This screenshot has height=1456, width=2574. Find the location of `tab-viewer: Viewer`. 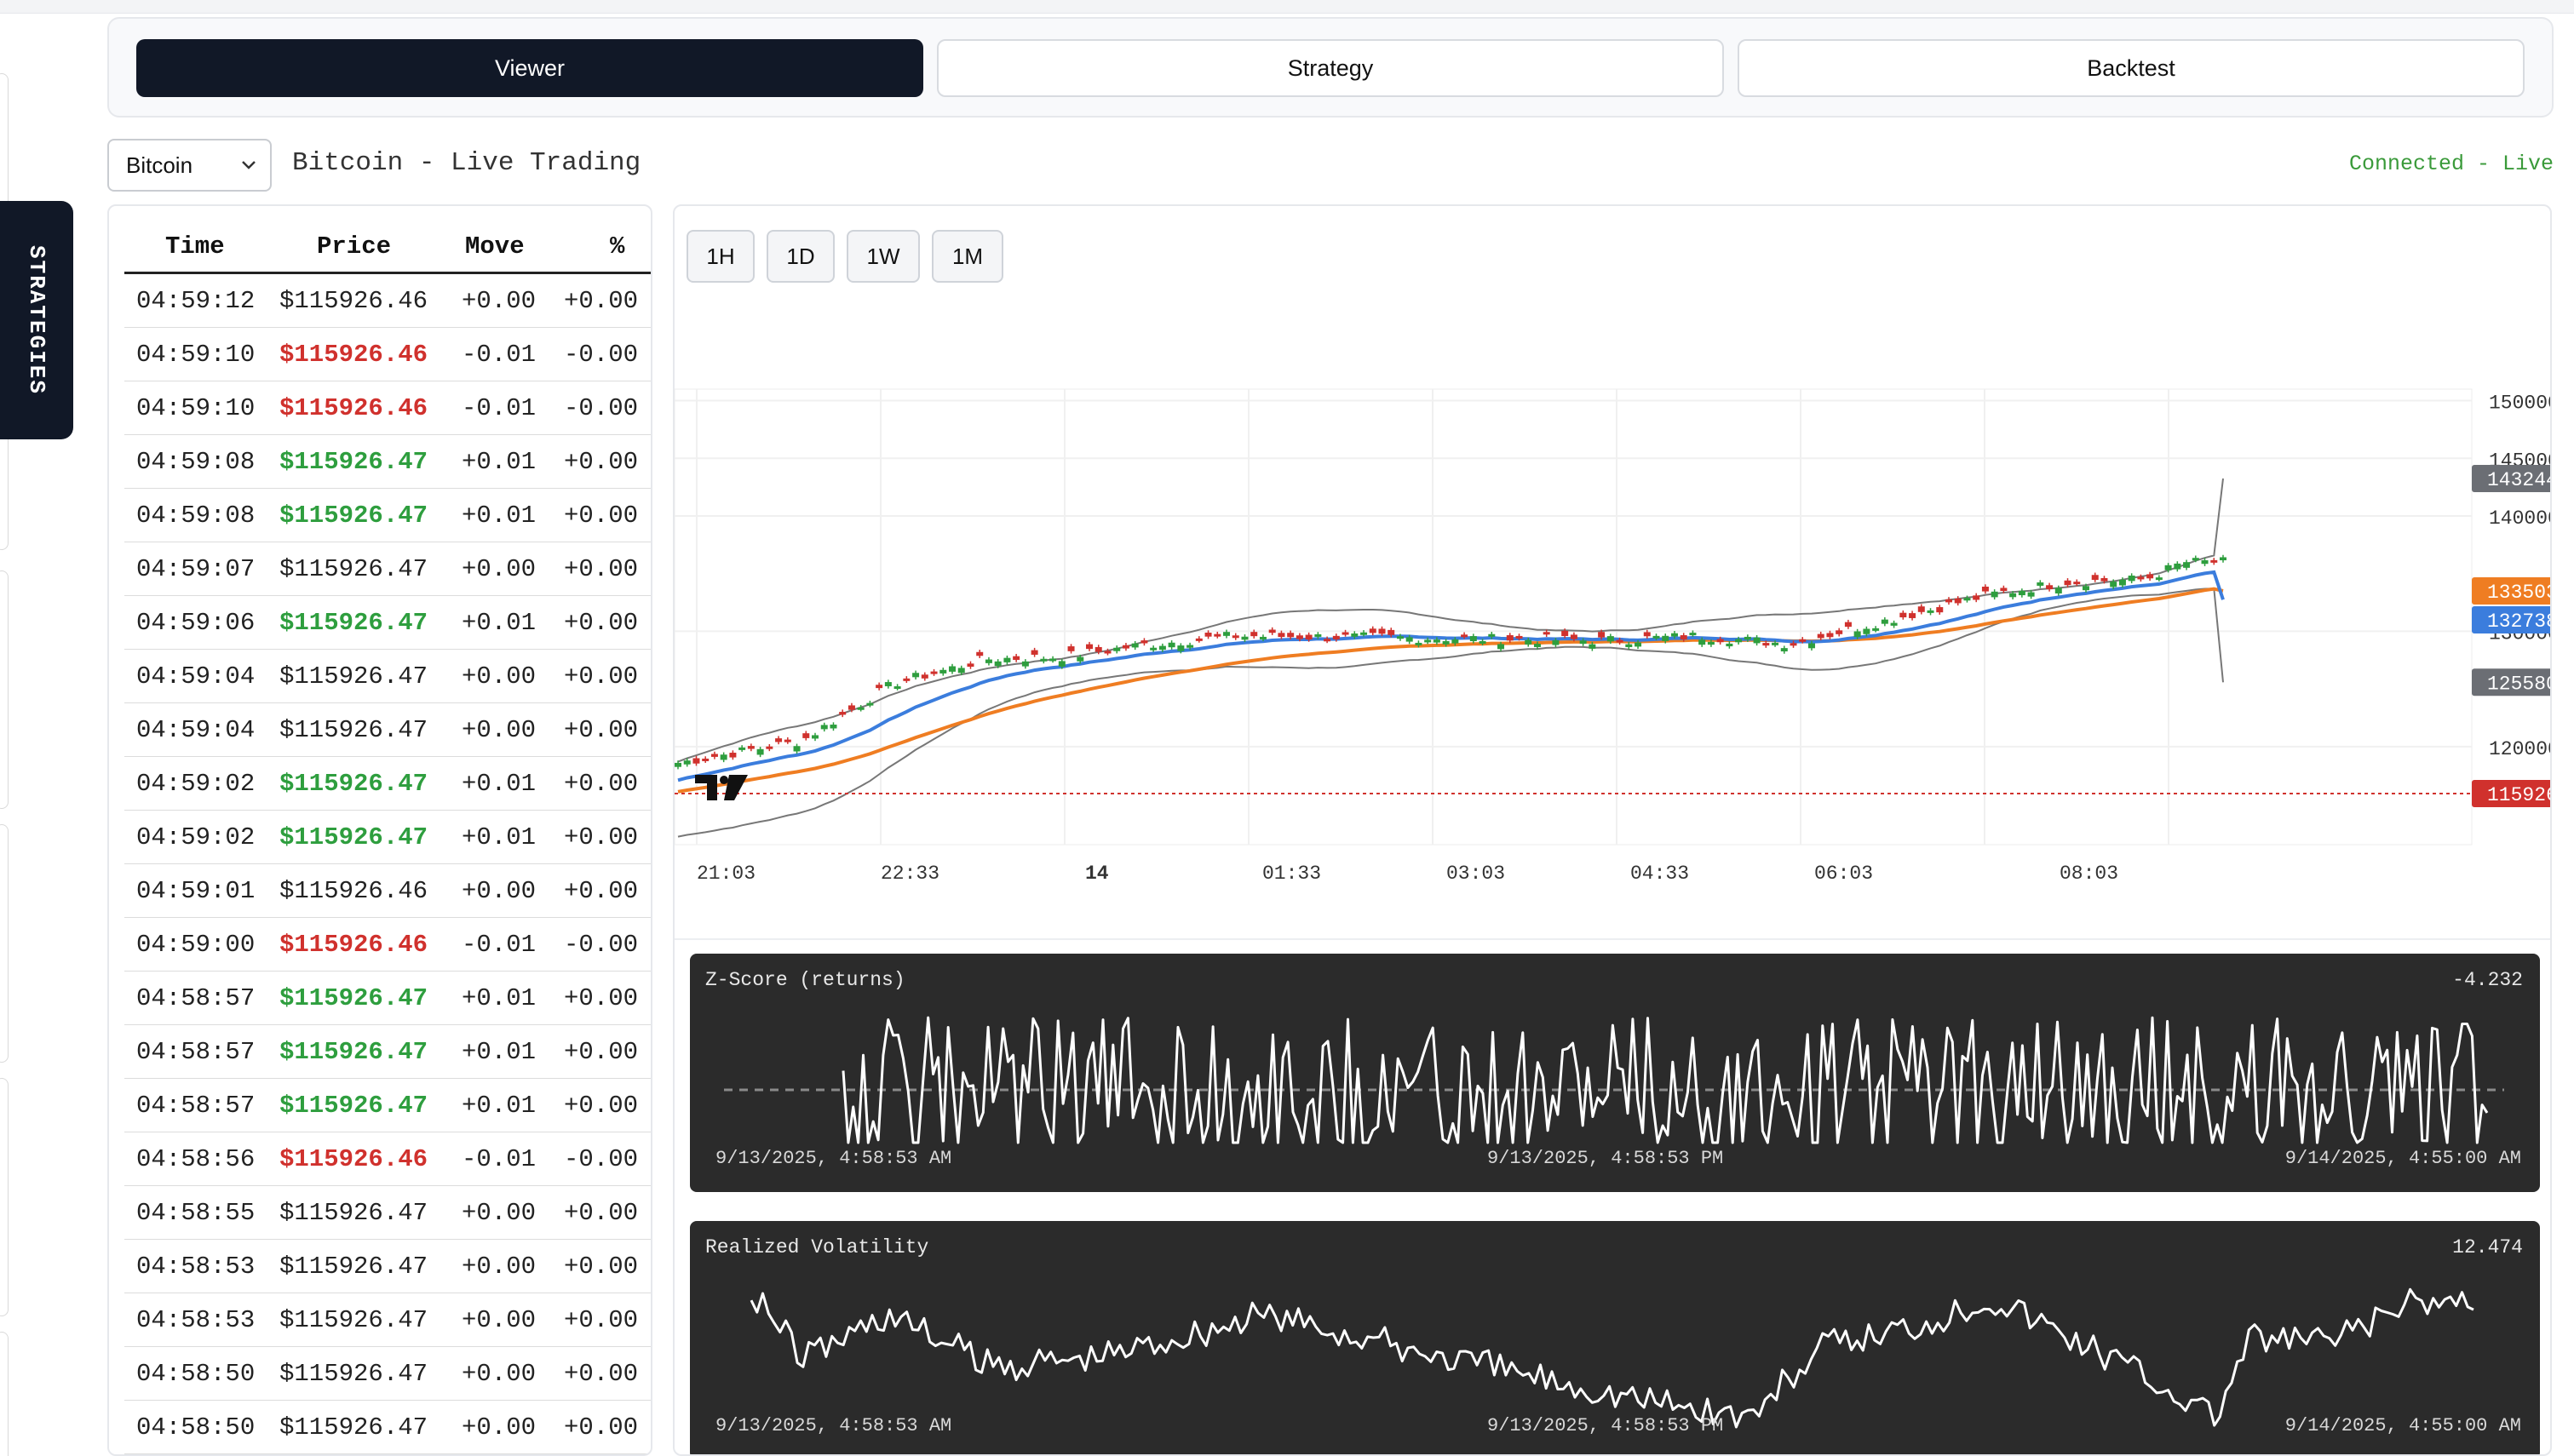

tab-viewer: Viewer is located at coordinates (529, 68).